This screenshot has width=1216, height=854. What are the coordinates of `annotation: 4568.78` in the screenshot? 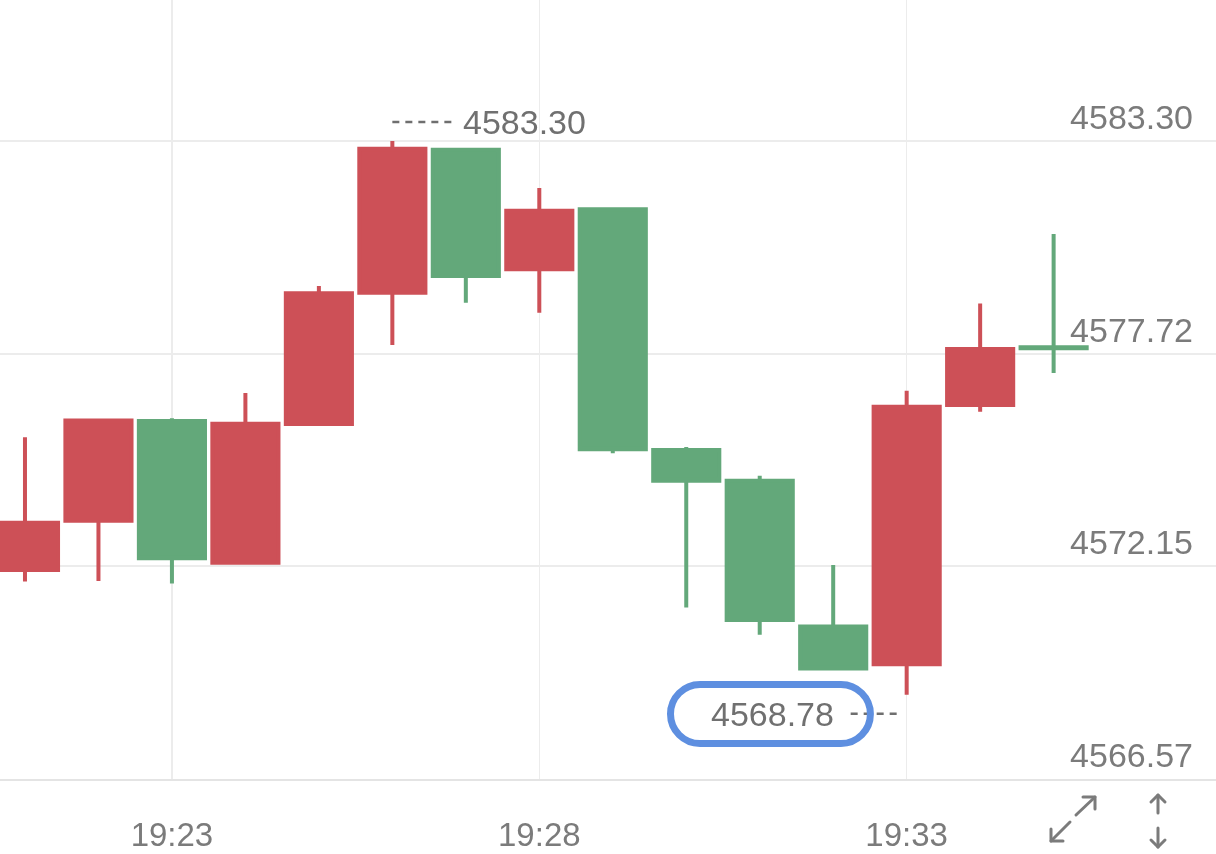 It's located at (772, 714).